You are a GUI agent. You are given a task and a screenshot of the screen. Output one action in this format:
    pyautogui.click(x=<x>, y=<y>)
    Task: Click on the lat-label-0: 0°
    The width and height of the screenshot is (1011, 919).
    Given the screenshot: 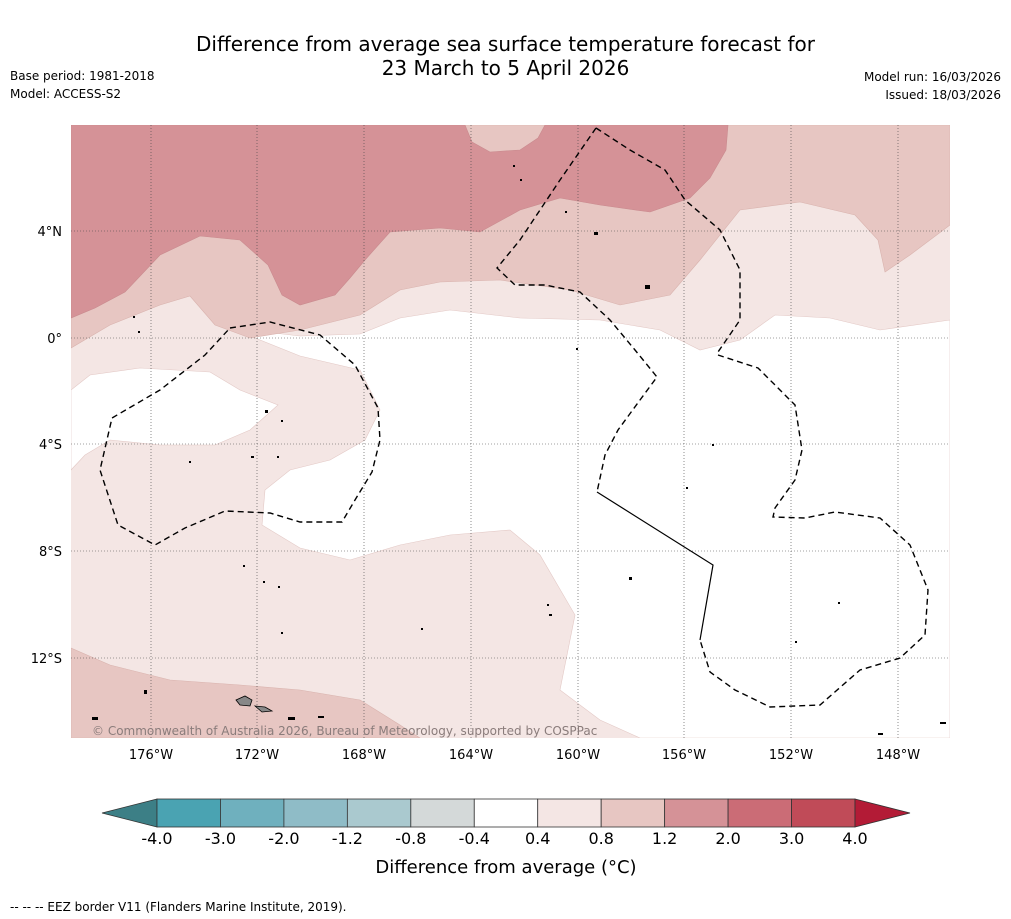 What is the action you would take?
    pyautogui.click(x=54, y=339)
    